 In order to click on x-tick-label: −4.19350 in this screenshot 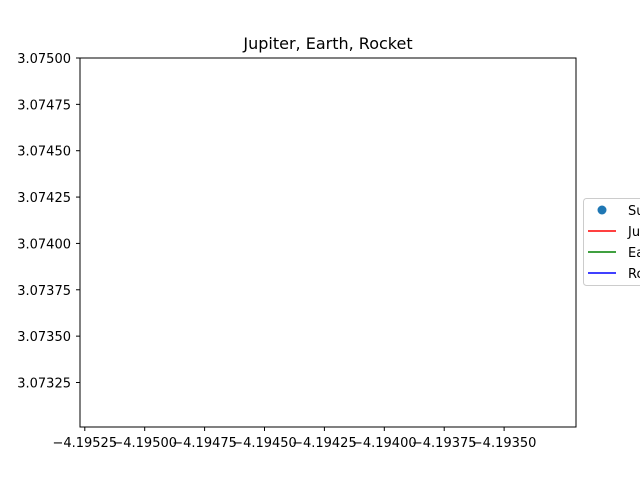, I will do `click(504, 443)`.